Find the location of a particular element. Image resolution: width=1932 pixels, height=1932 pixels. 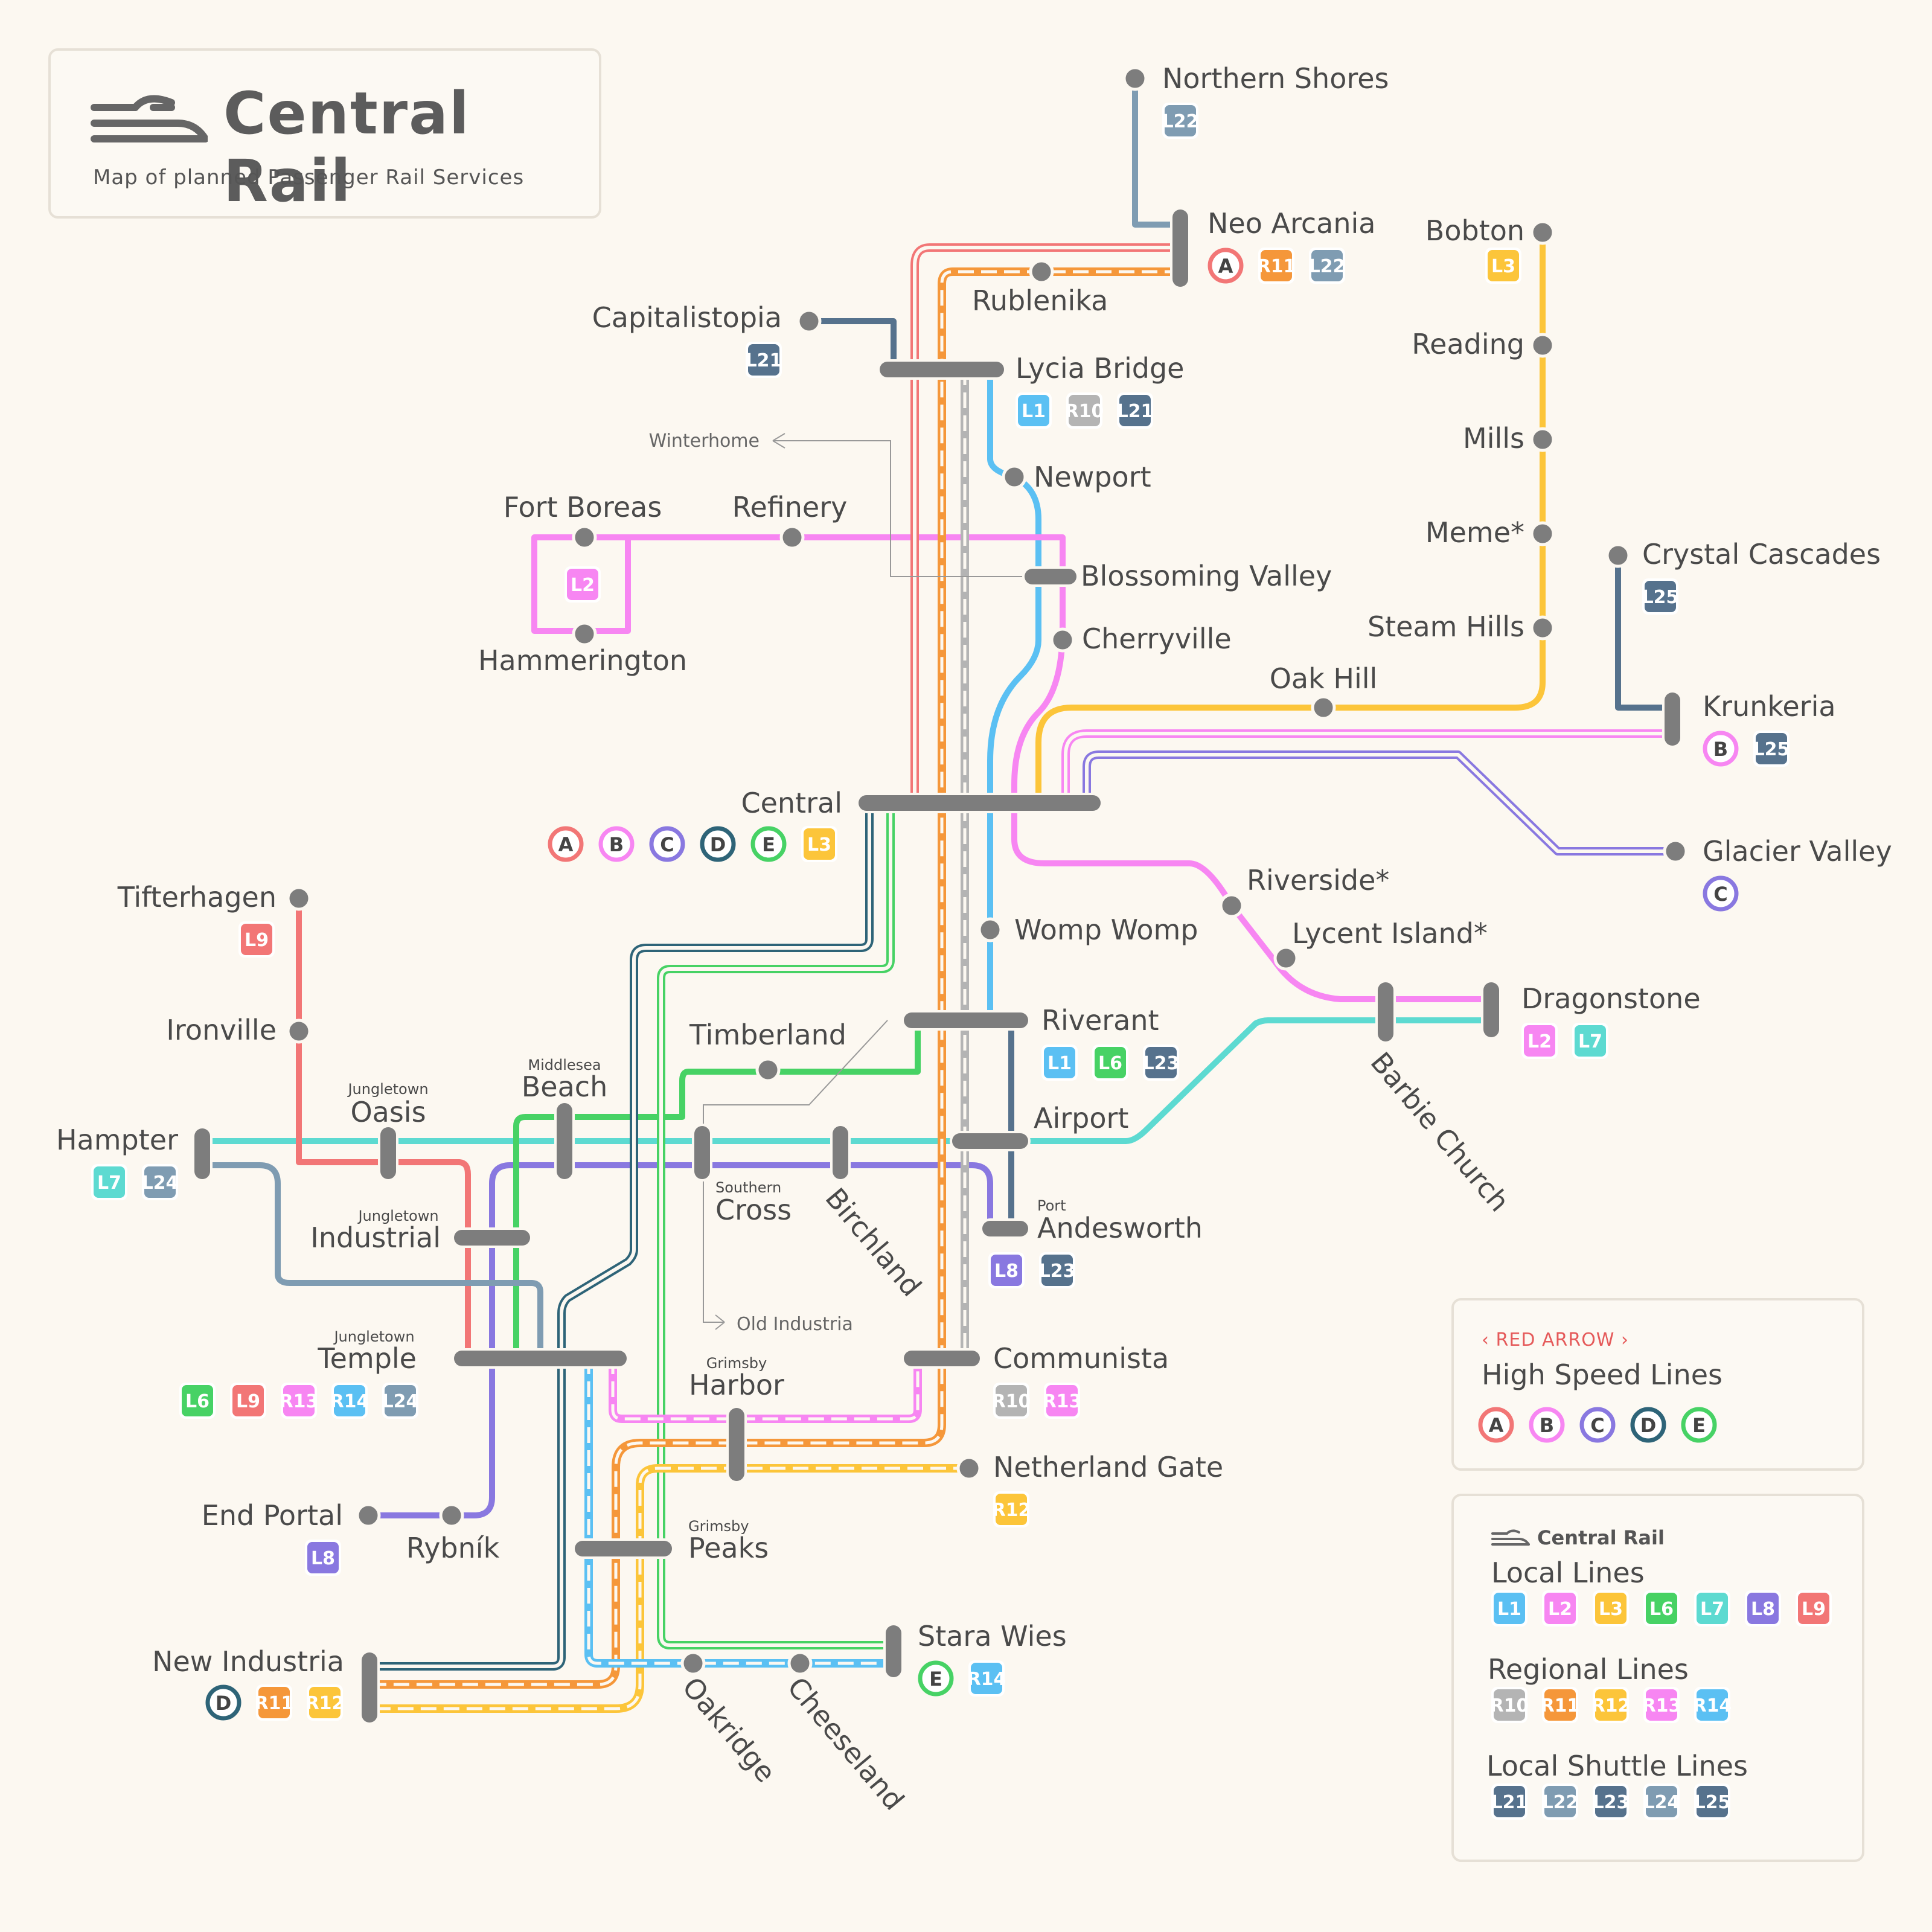

station-prefix: Jungletown is located at coordinates (388, 1089).